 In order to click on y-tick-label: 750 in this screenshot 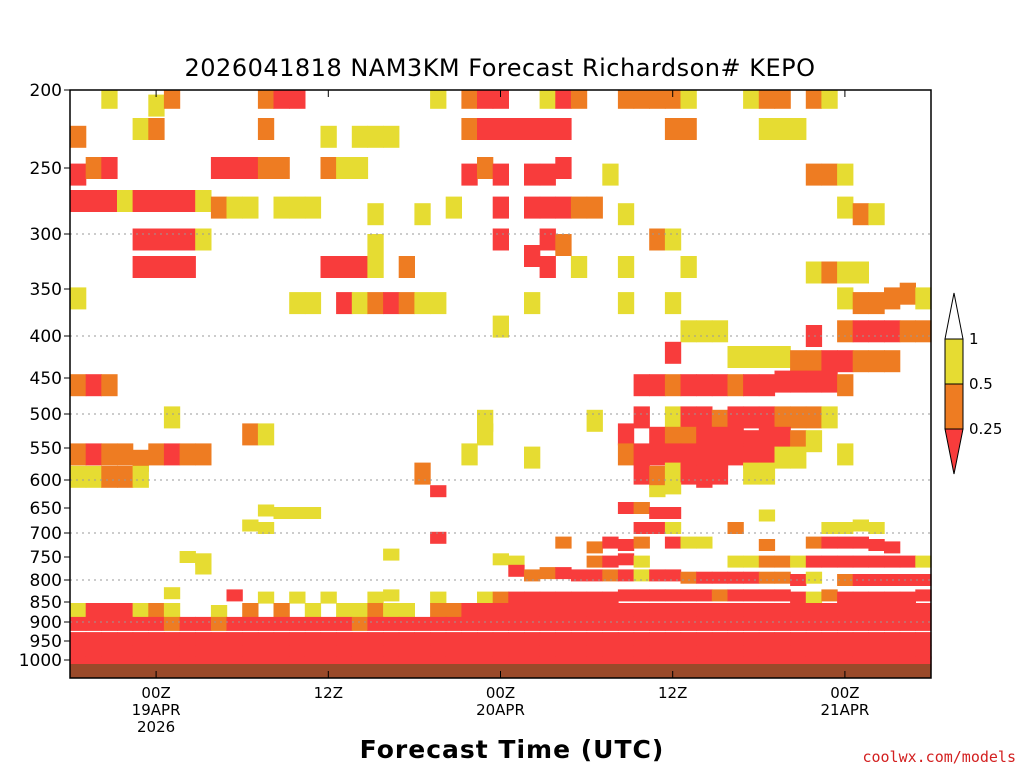, I will do `click(46, 558)`.